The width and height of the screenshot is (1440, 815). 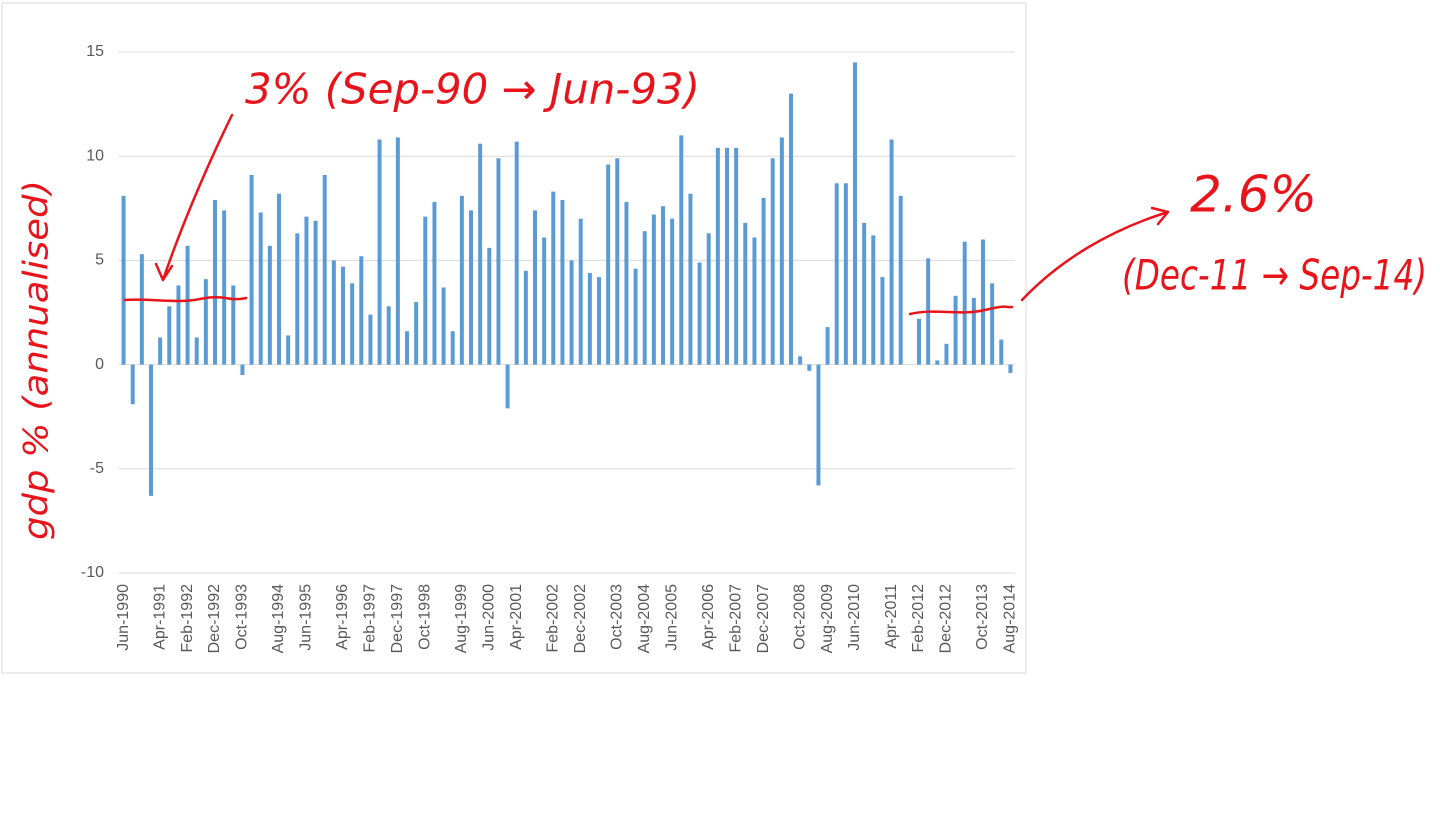 What do you see at coordinates (644, 618) in the screenshot?
I see `x-tick-label: Aug-2004` at bounding box center [644, 618].